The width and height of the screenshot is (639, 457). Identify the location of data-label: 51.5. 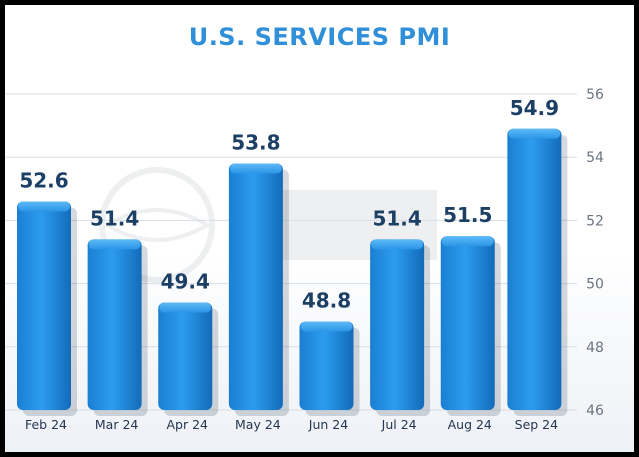
(467, 215).